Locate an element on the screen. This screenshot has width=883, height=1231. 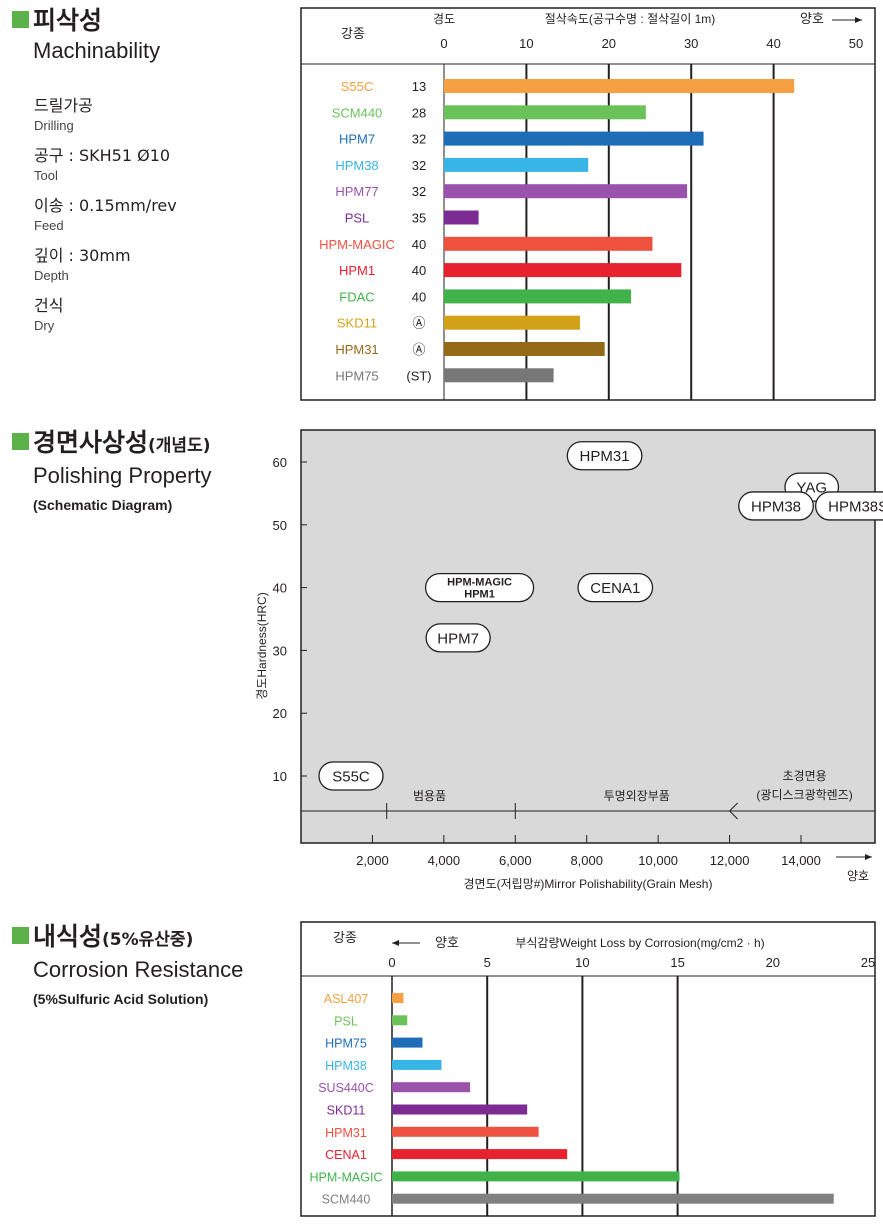
condition-tool: 공구 : SKH51 Ø10 is located at coordinates (102, 155).